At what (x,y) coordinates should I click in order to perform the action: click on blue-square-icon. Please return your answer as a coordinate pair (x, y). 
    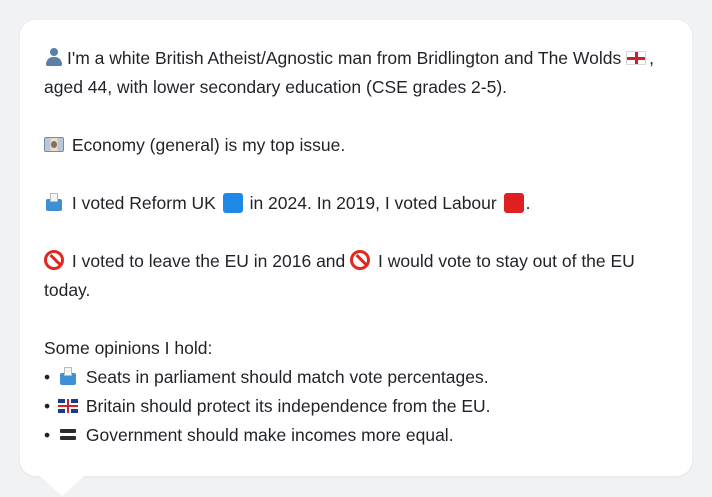
    Looking at the image, I should click on (232, 203).